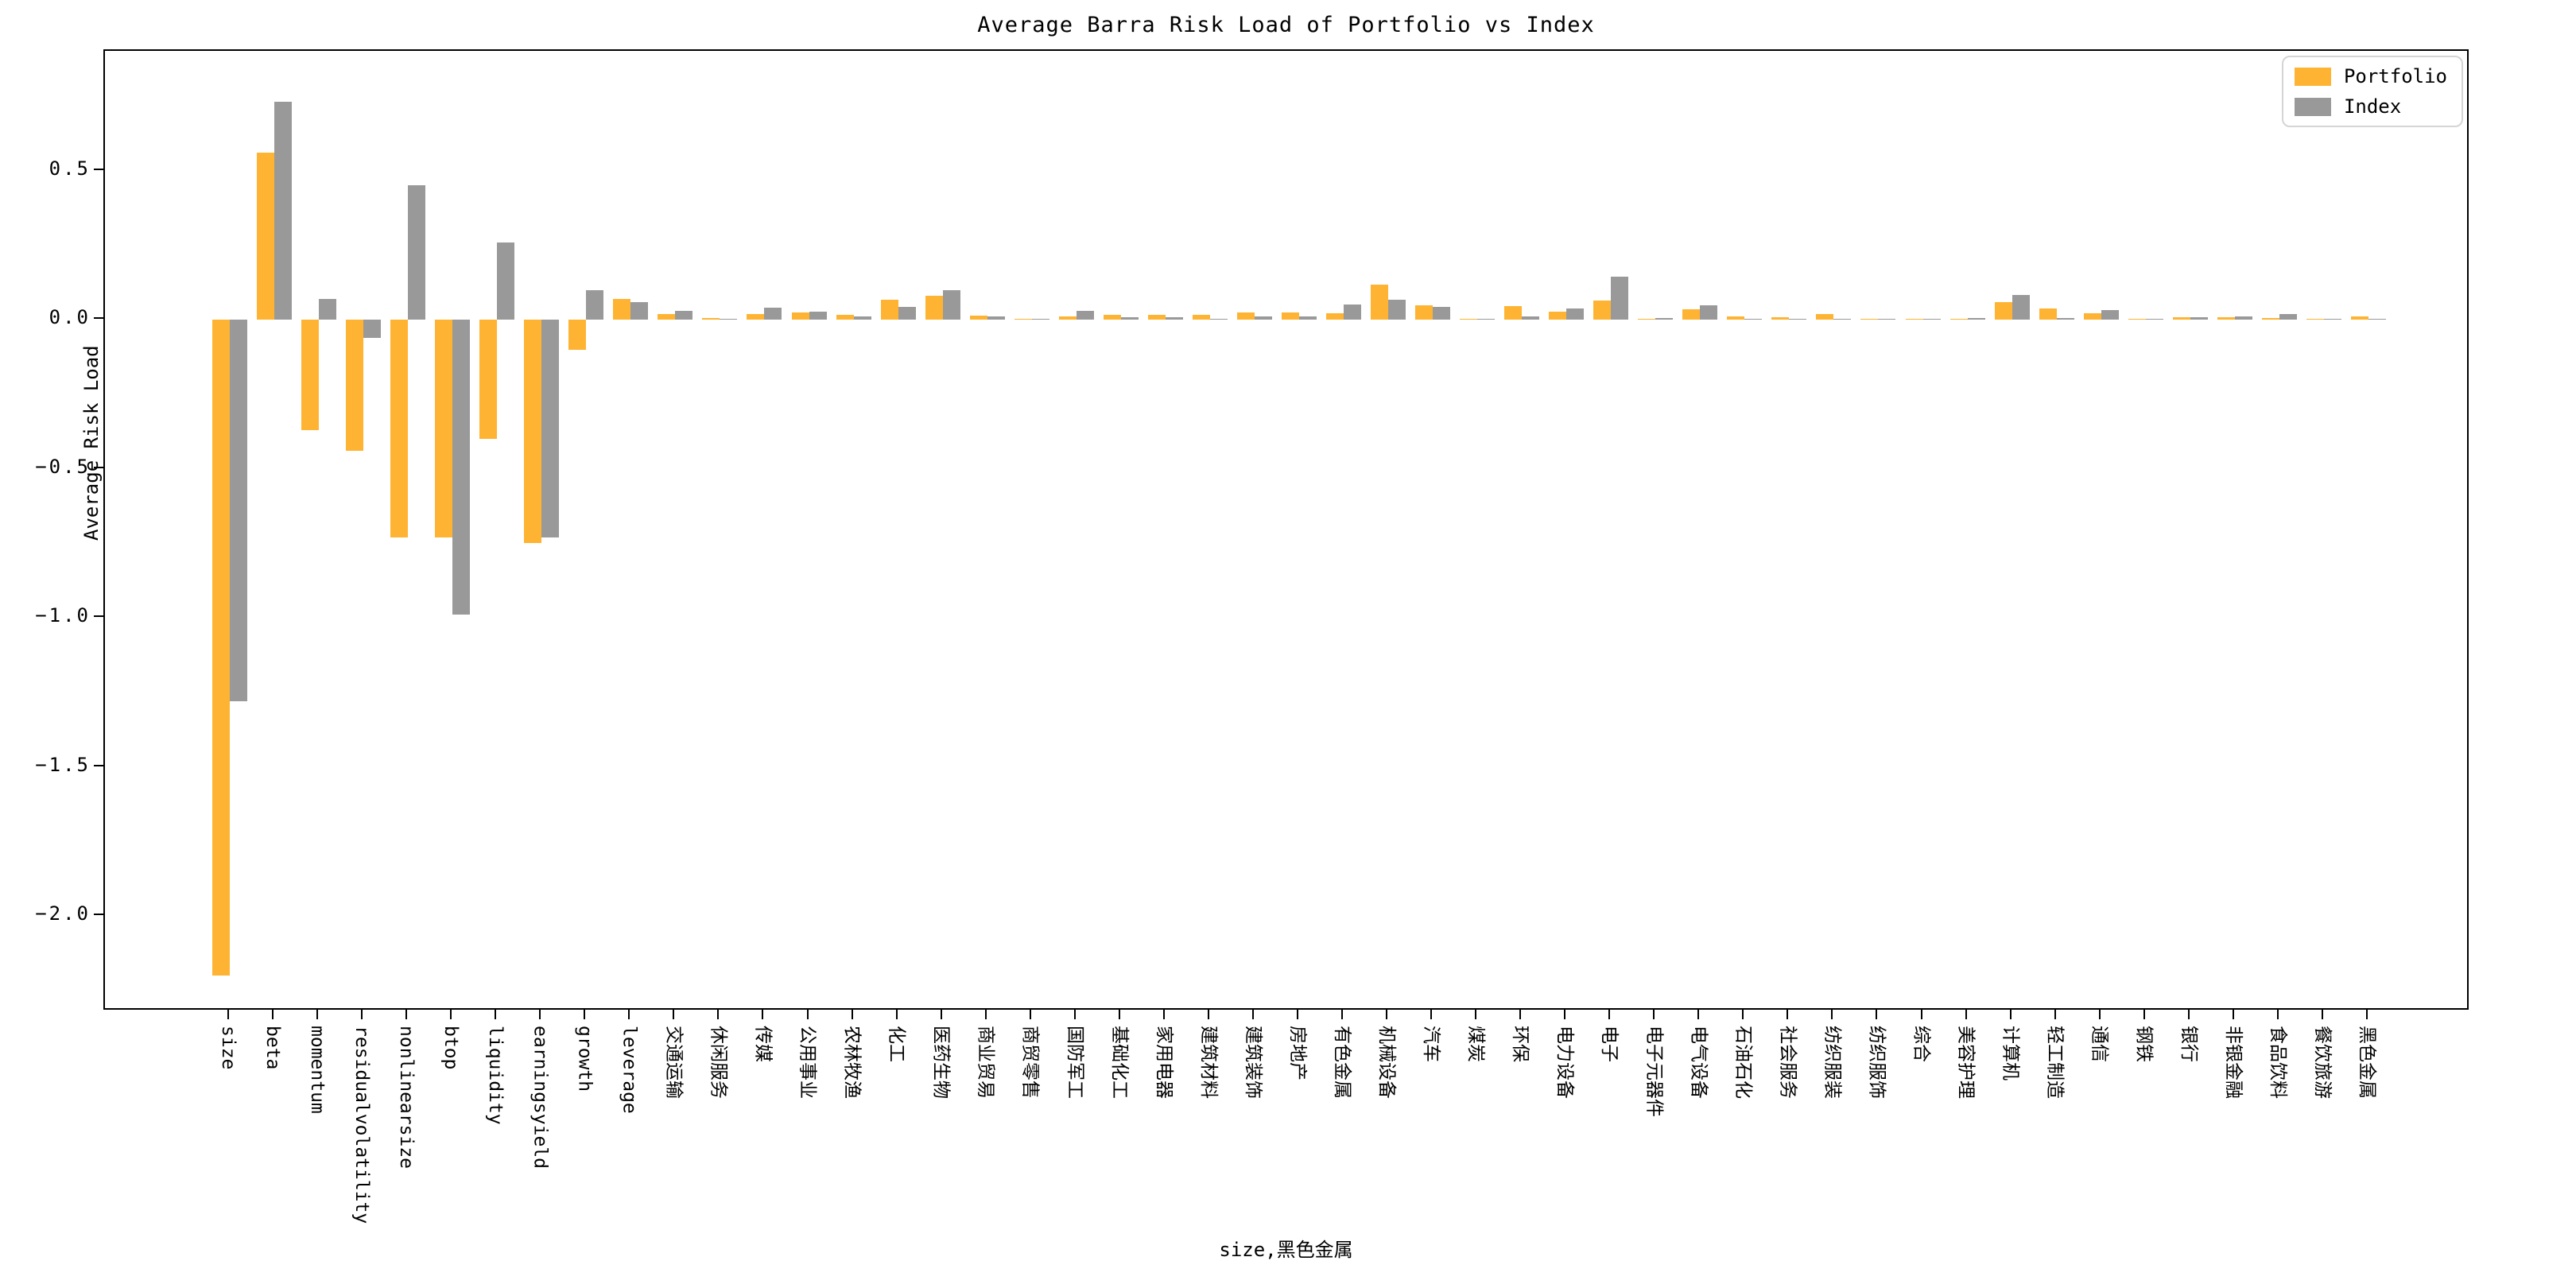 The height and width of the screenshot is (1288, 2576). I want to click on x-tick-label-2: momentum, so click(317, 1070).